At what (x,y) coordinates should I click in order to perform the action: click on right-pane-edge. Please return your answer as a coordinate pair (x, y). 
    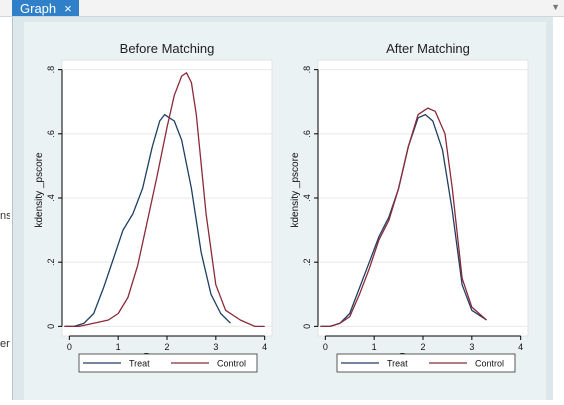
    Looking at the image, I should click on (558, 208).